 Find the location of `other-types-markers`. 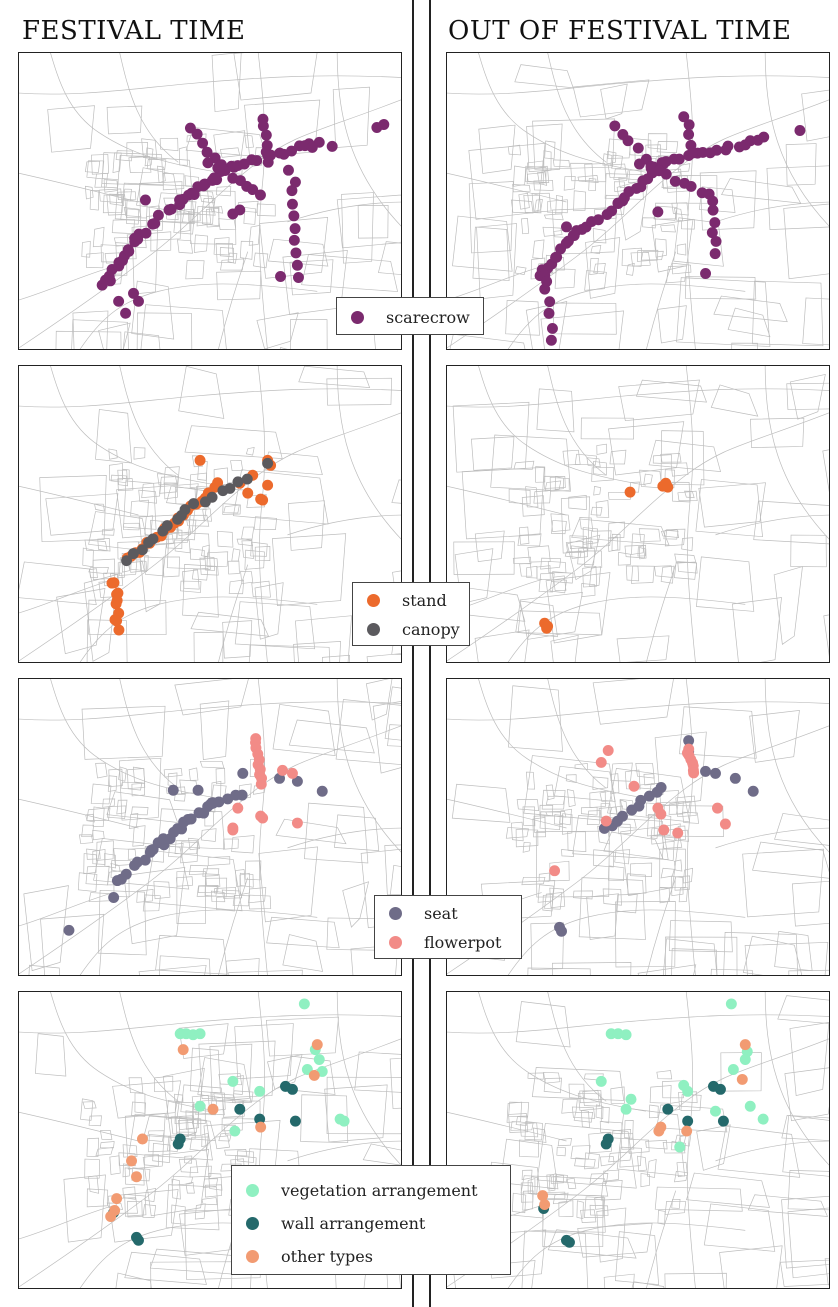

other-types-markers is located at coordinates (644, 1125).